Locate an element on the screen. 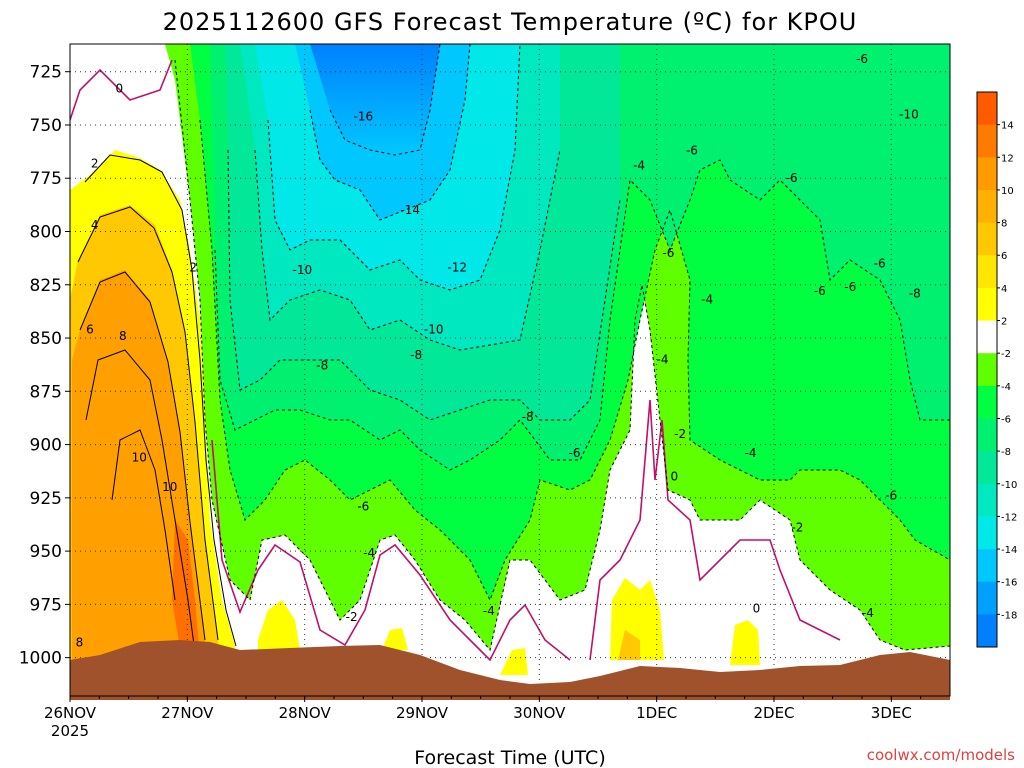  contour-0c-surface is located at coordinates (391, 550).